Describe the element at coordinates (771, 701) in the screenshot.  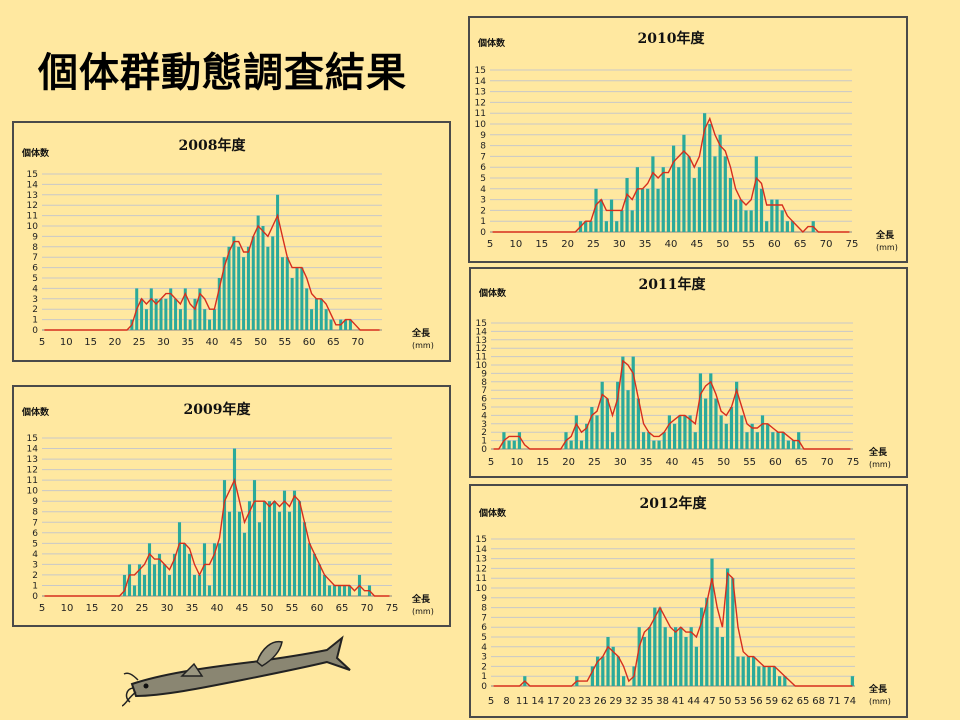
I see `x-tick-label: 59` at that location.